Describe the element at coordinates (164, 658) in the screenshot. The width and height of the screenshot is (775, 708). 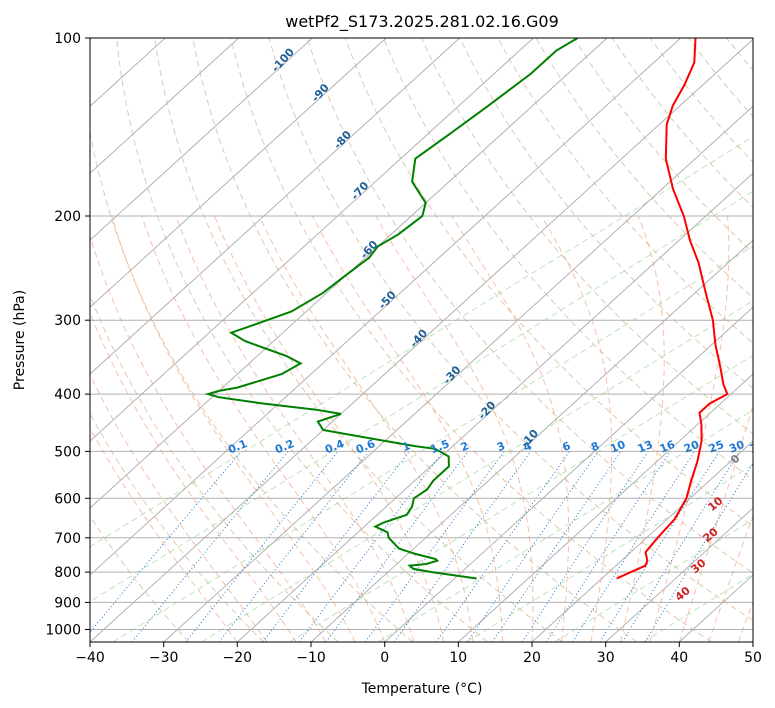
I see `x-tick-label: −30` at that location.